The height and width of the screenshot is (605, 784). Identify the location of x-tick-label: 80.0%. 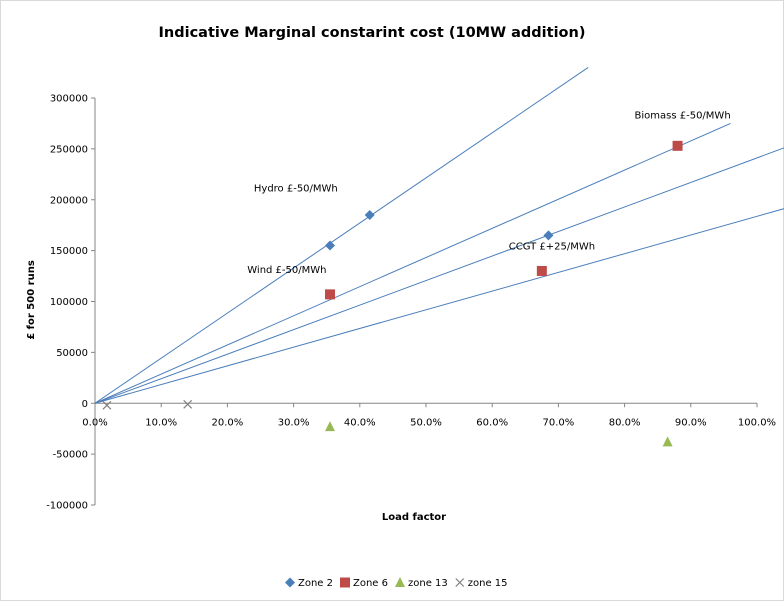
(625, 422).